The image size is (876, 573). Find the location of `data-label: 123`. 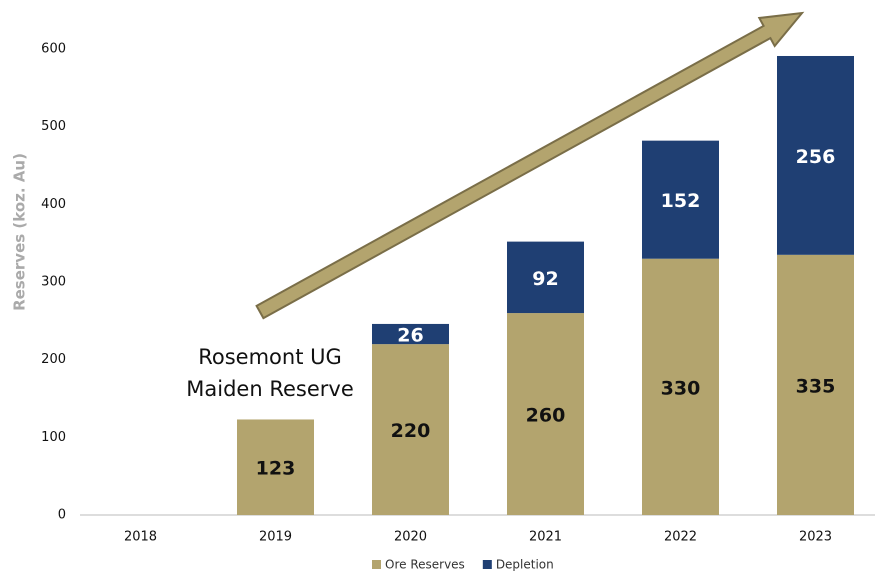

data-label: 123 is located at coordinates (276, 469).